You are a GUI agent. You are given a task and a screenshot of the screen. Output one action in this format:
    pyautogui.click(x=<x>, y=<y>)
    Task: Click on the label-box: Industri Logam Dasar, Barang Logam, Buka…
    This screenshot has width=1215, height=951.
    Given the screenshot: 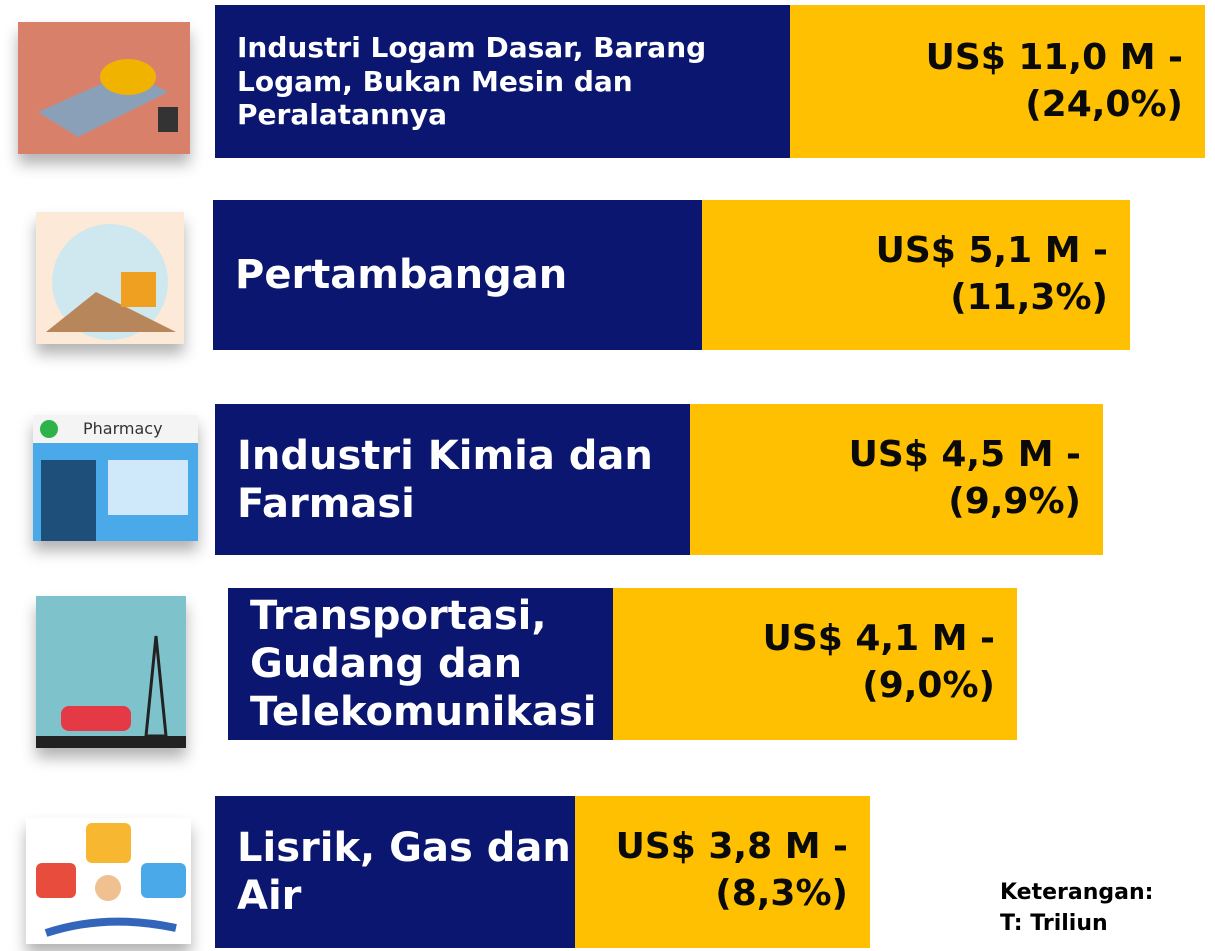 What is the action you would take?
    pyautogui.click(x=502, y=81)
    